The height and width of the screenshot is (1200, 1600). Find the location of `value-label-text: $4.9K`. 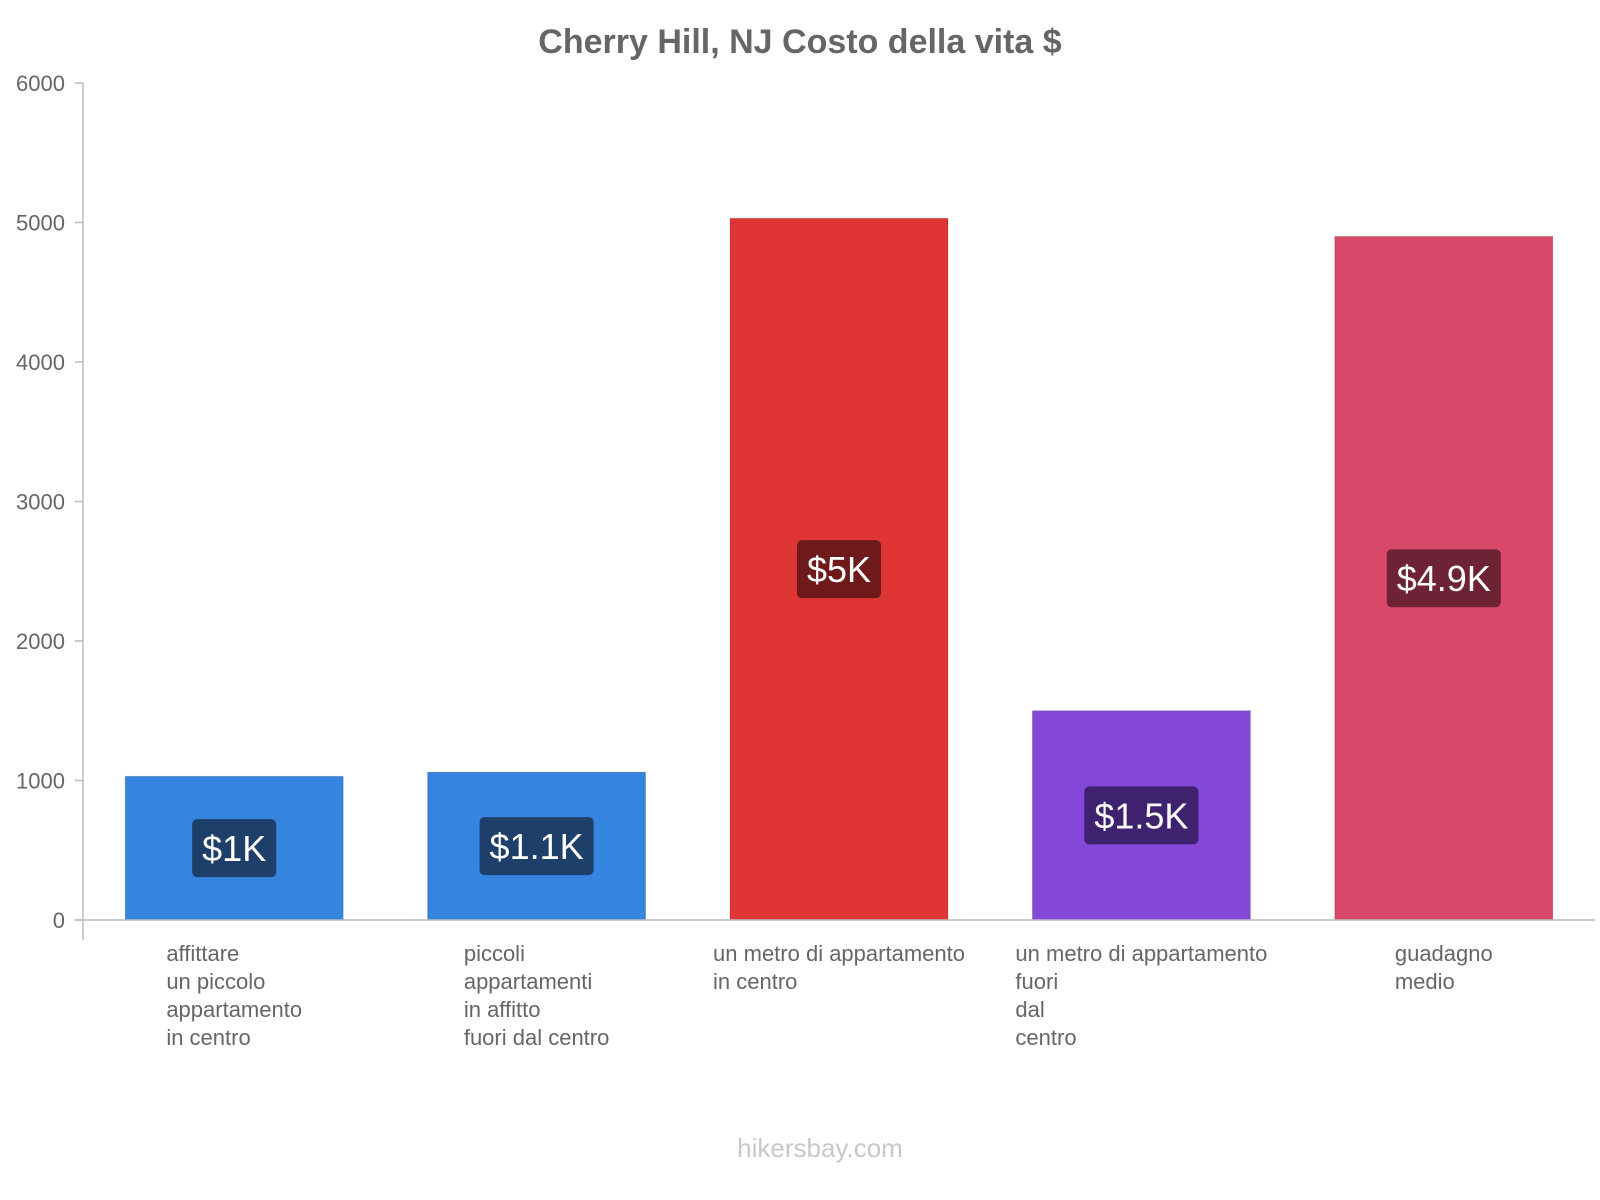

value-label-text: $4.9K is located at coordinates (1444, 578).